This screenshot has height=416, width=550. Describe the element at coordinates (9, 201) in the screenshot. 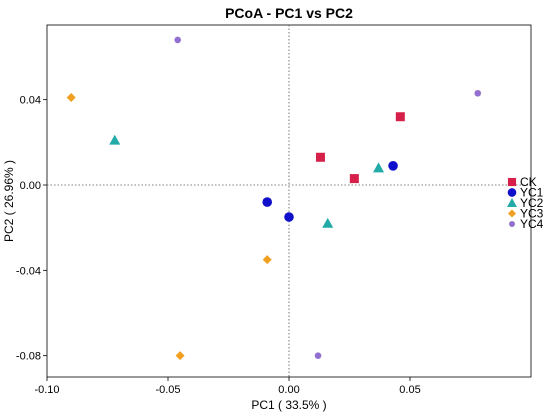

I see `y-axis-title: PC2 ( 26.96% )` at that location.